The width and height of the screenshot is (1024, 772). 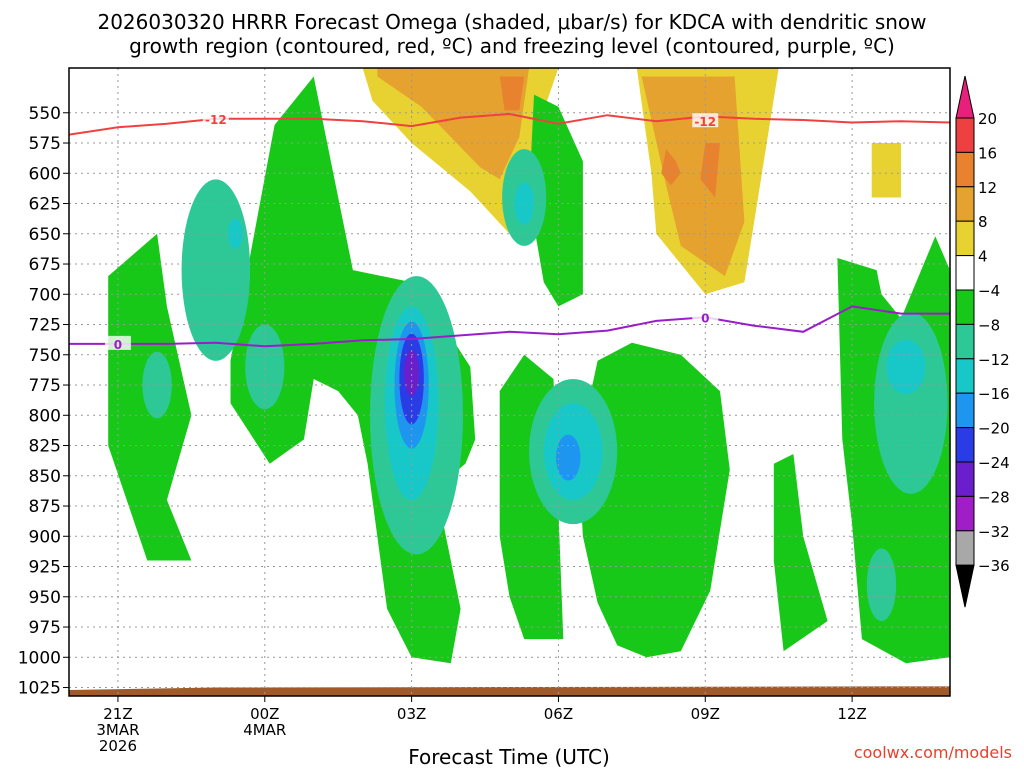 I want to click on x-tick-label-06Z-0: 06Z, so click(x=558, y=714).